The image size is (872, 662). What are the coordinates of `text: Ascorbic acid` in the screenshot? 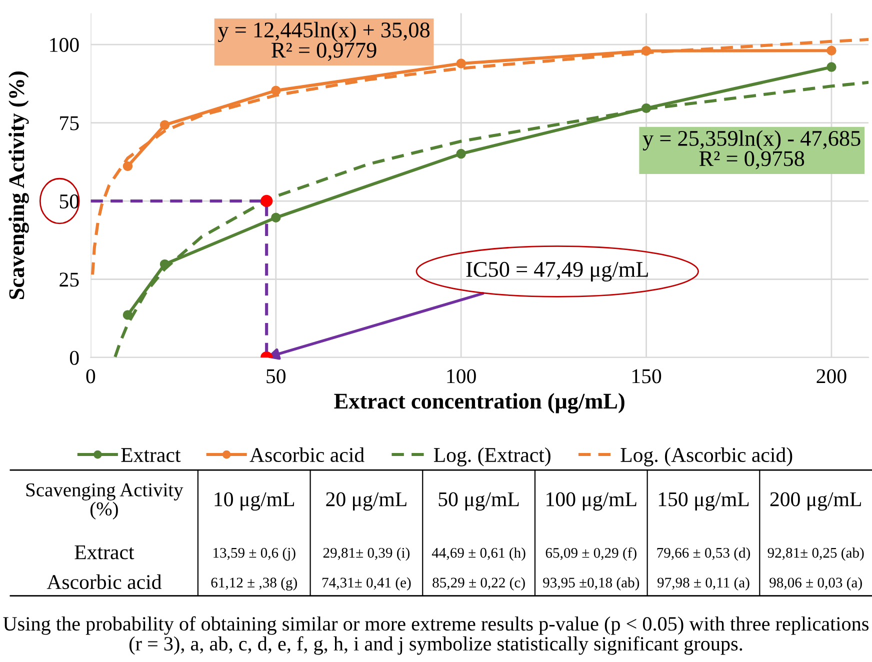 It's located at (104, 582).